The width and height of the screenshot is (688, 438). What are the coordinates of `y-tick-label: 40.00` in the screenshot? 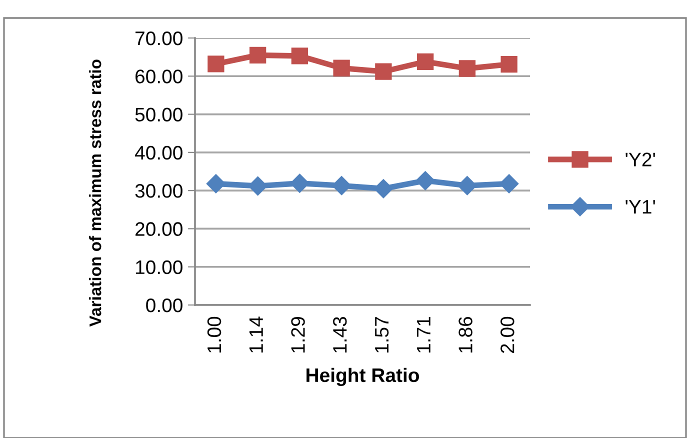 It's located at (158, 153).